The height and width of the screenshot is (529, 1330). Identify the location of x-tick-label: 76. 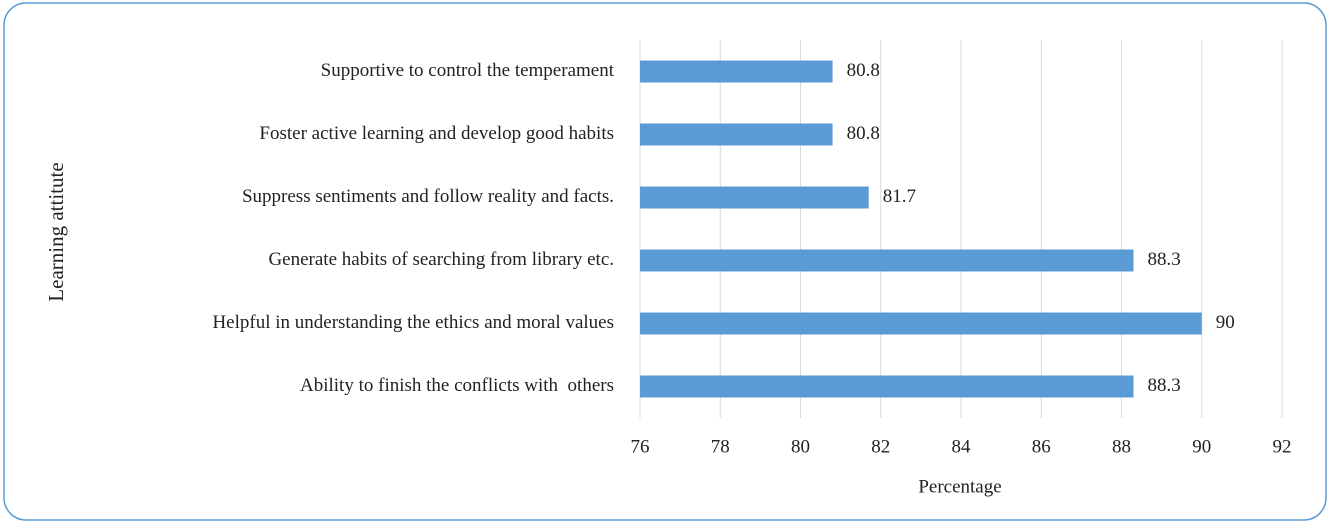
(640, 446).